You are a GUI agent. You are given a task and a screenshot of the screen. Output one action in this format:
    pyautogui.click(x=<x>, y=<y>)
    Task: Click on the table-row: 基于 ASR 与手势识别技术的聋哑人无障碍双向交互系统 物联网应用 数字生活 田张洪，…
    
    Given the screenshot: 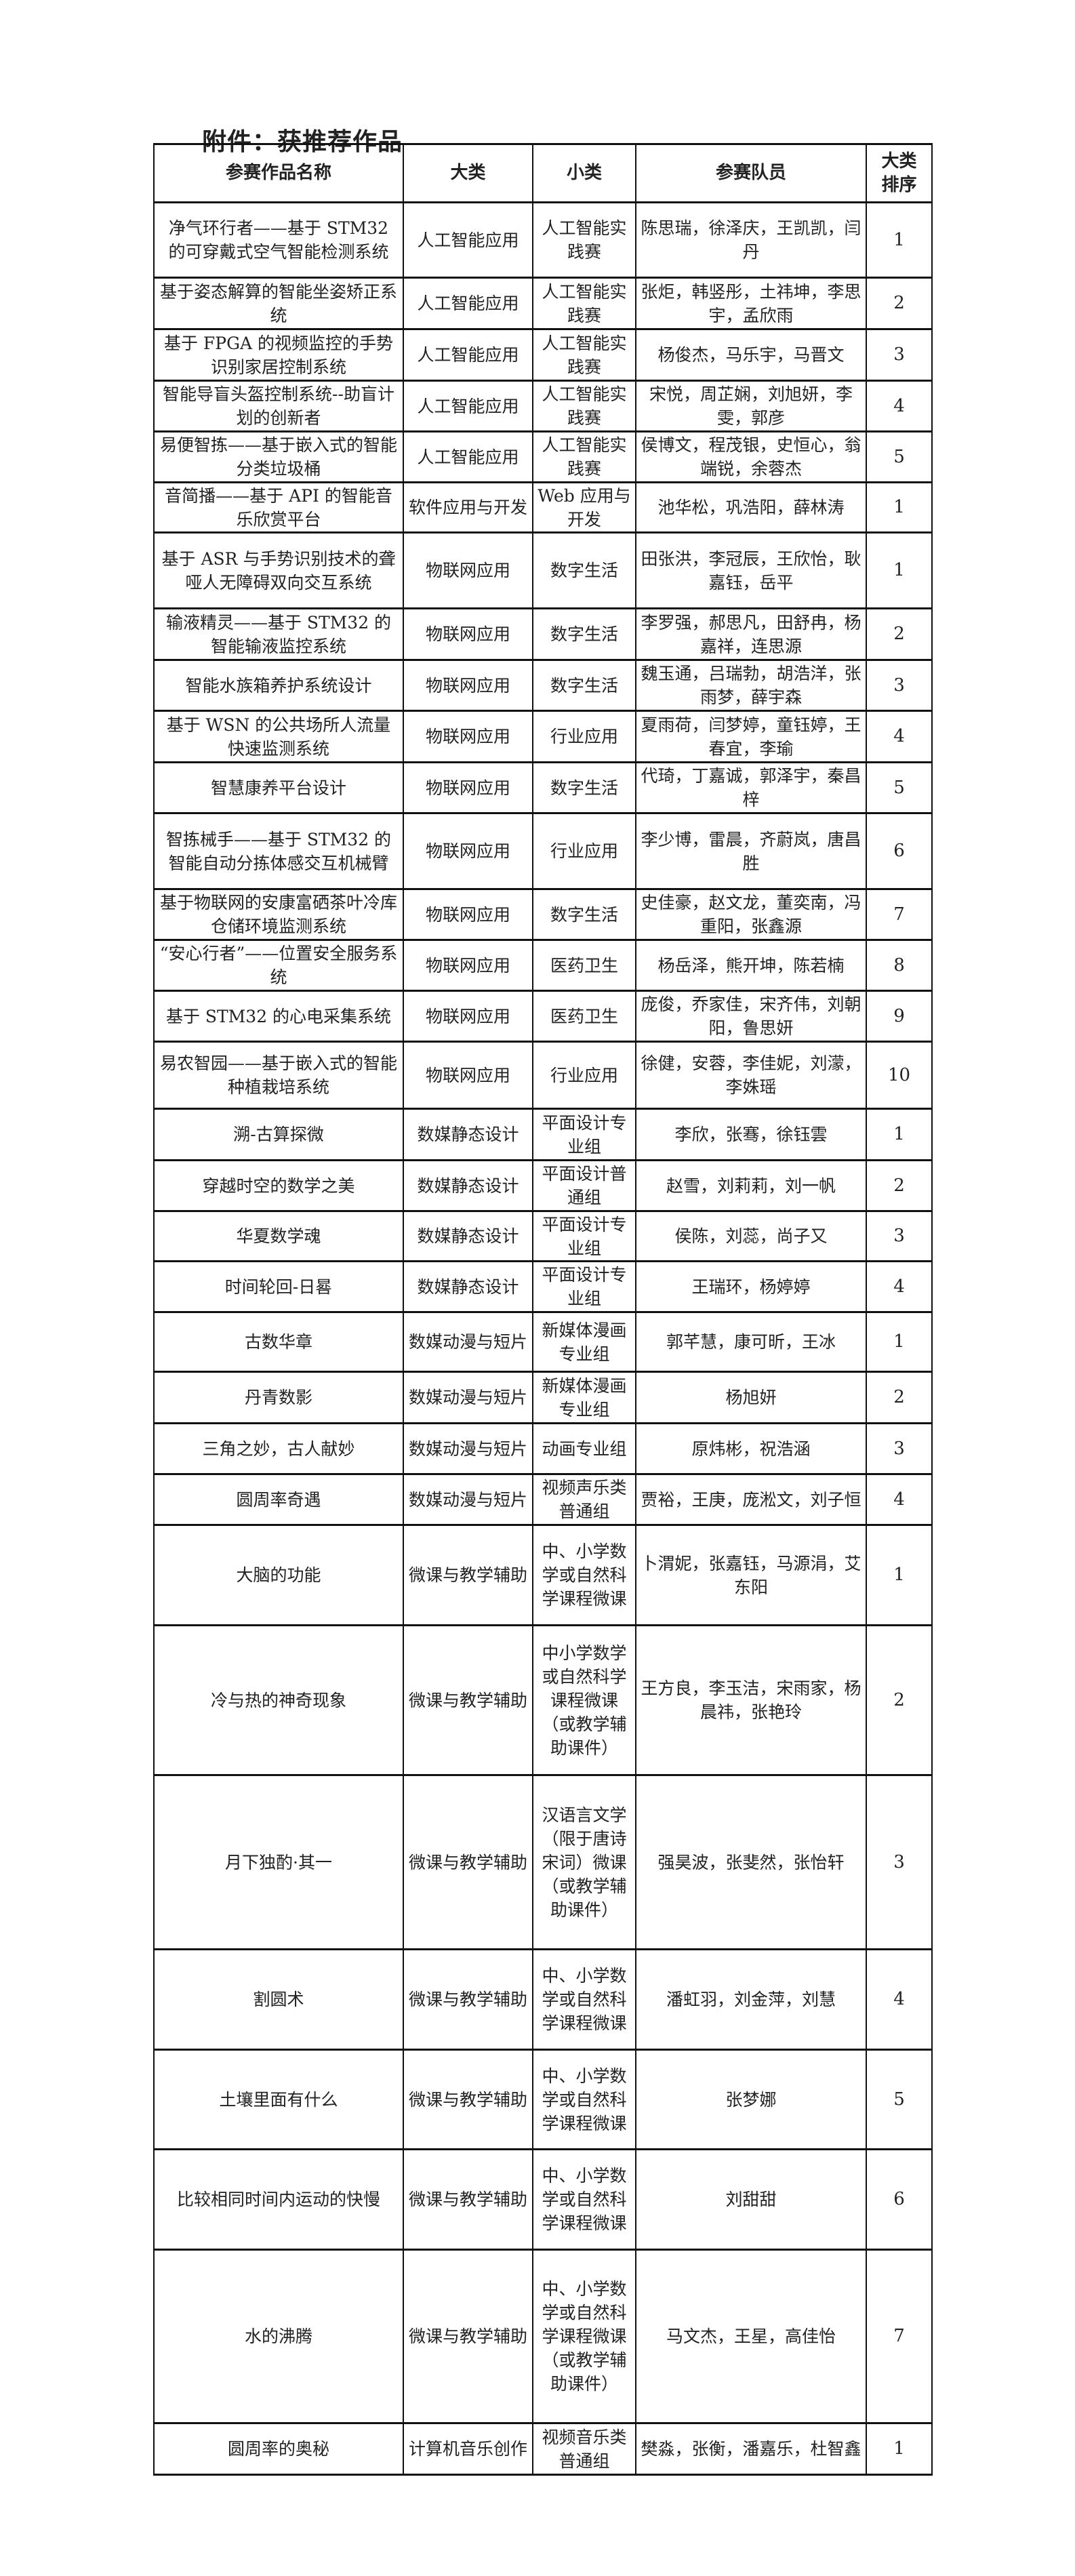 What is the action you would take?
    pyautogui.click(x=543, y=570)
    